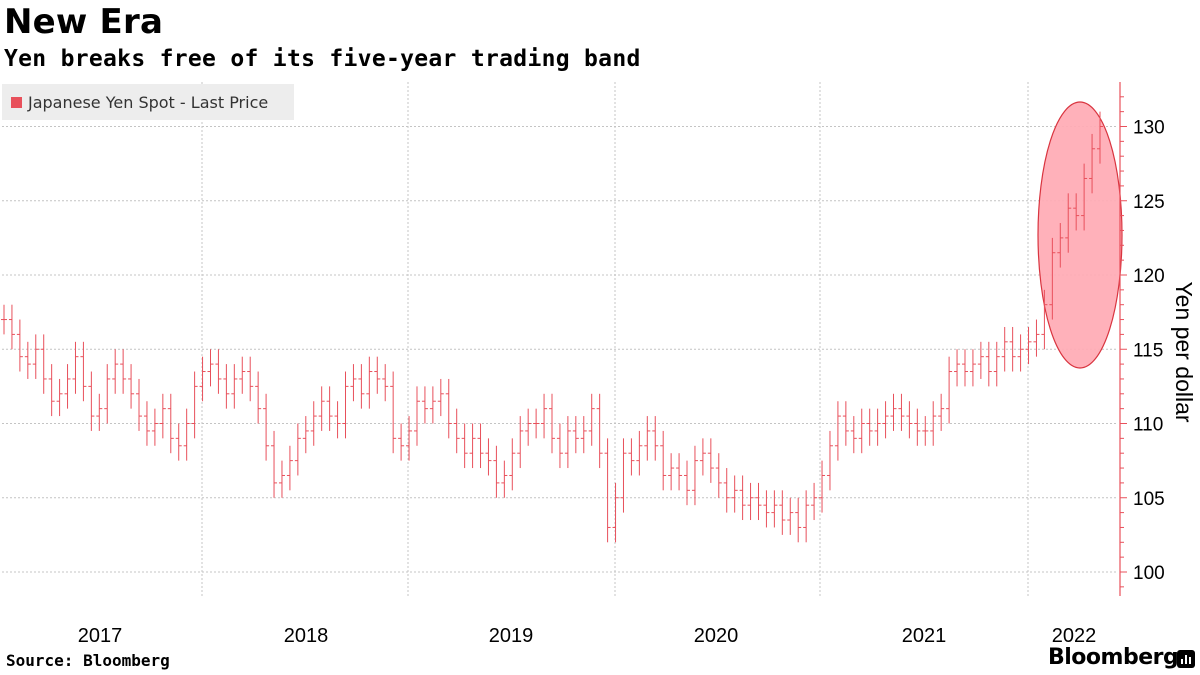 This screenshot has width=1200, height=675. I want to click on y-tick-label: 105, so click(1149, 499).